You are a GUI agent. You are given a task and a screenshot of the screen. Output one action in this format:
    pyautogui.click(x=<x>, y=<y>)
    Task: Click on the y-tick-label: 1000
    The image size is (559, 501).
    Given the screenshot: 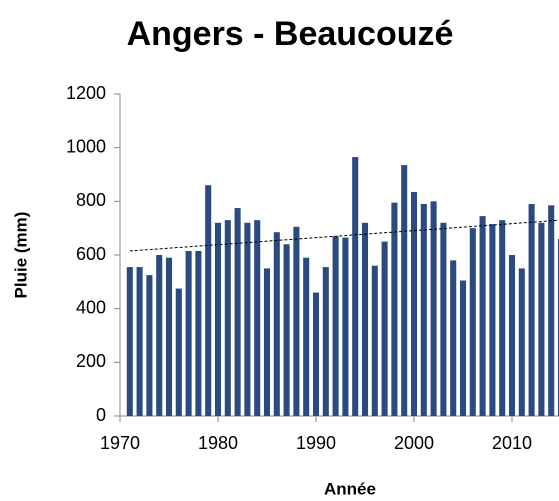 What is the action you would take?
    pyautogui.click(x=86, y=146)
    